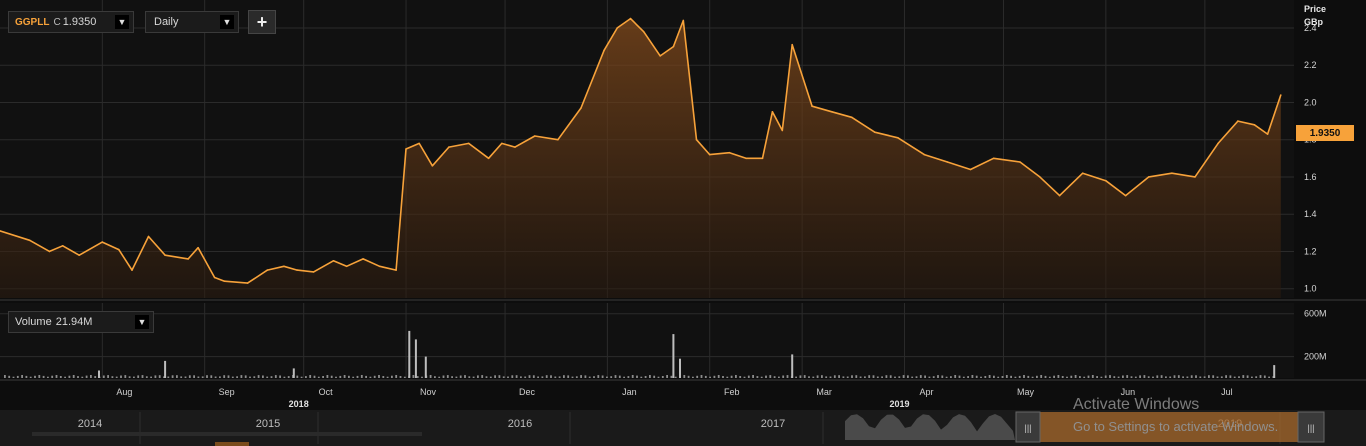  Describe the element at coordinates (57, 22) in the screenshot. I see `close-prefix: C` at that location.